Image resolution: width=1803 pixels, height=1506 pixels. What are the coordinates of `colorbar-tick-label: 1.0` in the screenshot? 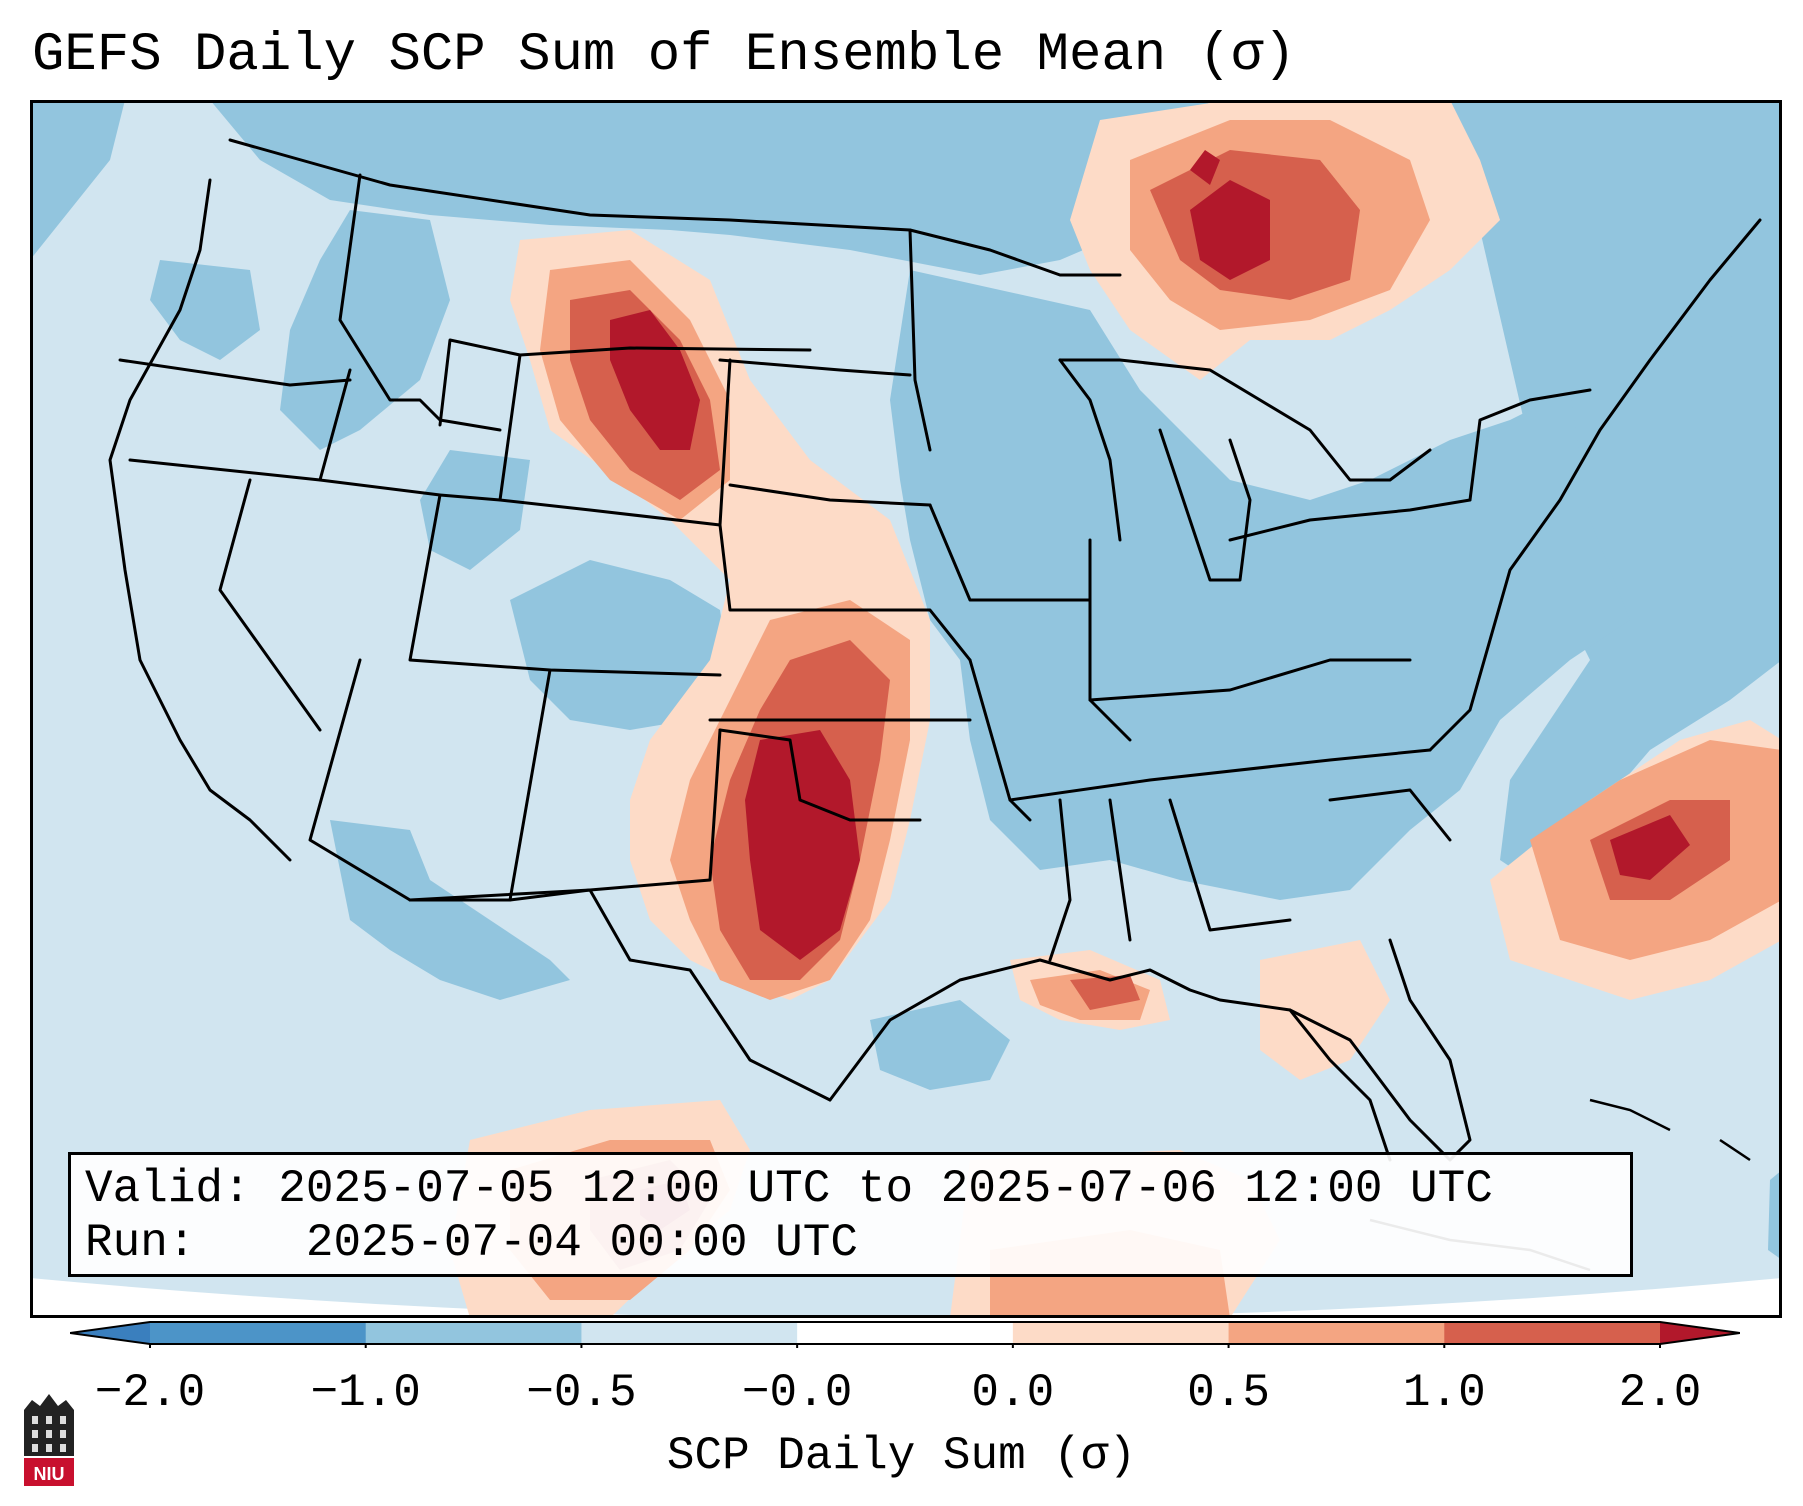 It's located at (1444, 1393).